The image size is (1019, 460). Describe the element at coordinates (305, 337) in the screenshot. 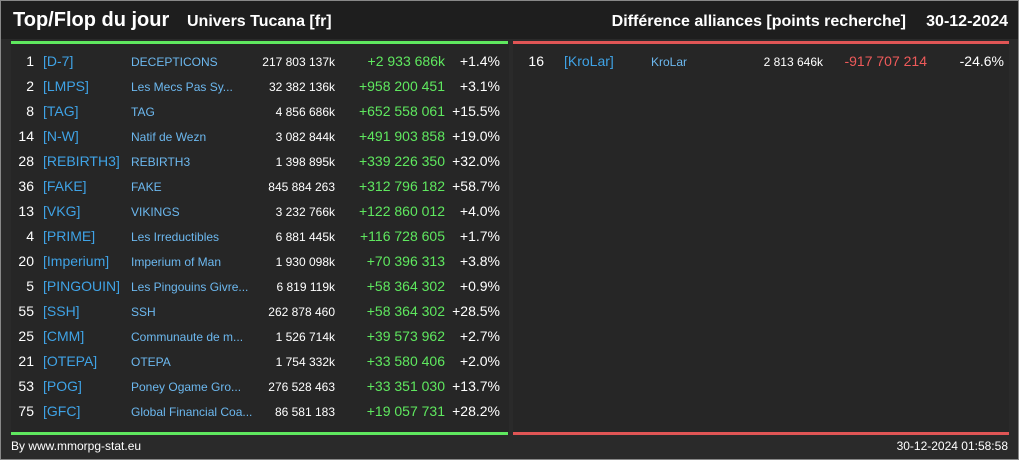

I see `points: 1 526 714k` at that location.